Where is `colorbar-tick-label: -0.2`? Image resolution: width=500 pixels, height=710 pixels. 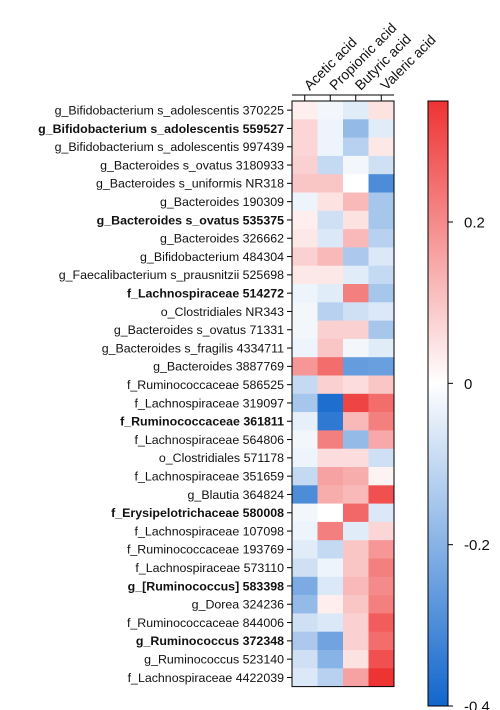
colorbar-tick-label: -0.2 is located at coordinates (477, 545).